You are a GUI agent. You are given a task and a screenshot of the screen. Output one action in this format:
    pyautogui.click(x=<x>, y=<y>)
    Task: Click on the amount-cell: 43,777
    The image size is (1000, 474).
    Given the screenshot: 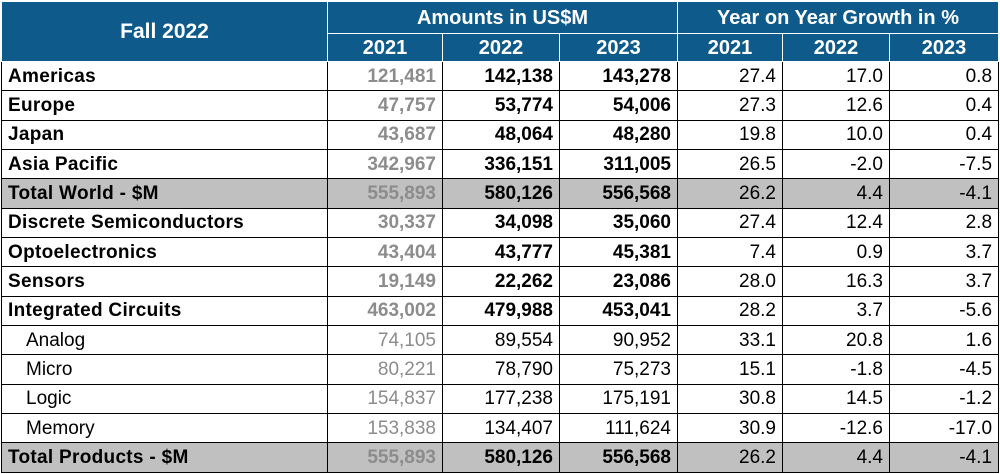 What is the action you would take?
    pyautogui.click(x=501, y=252)
    